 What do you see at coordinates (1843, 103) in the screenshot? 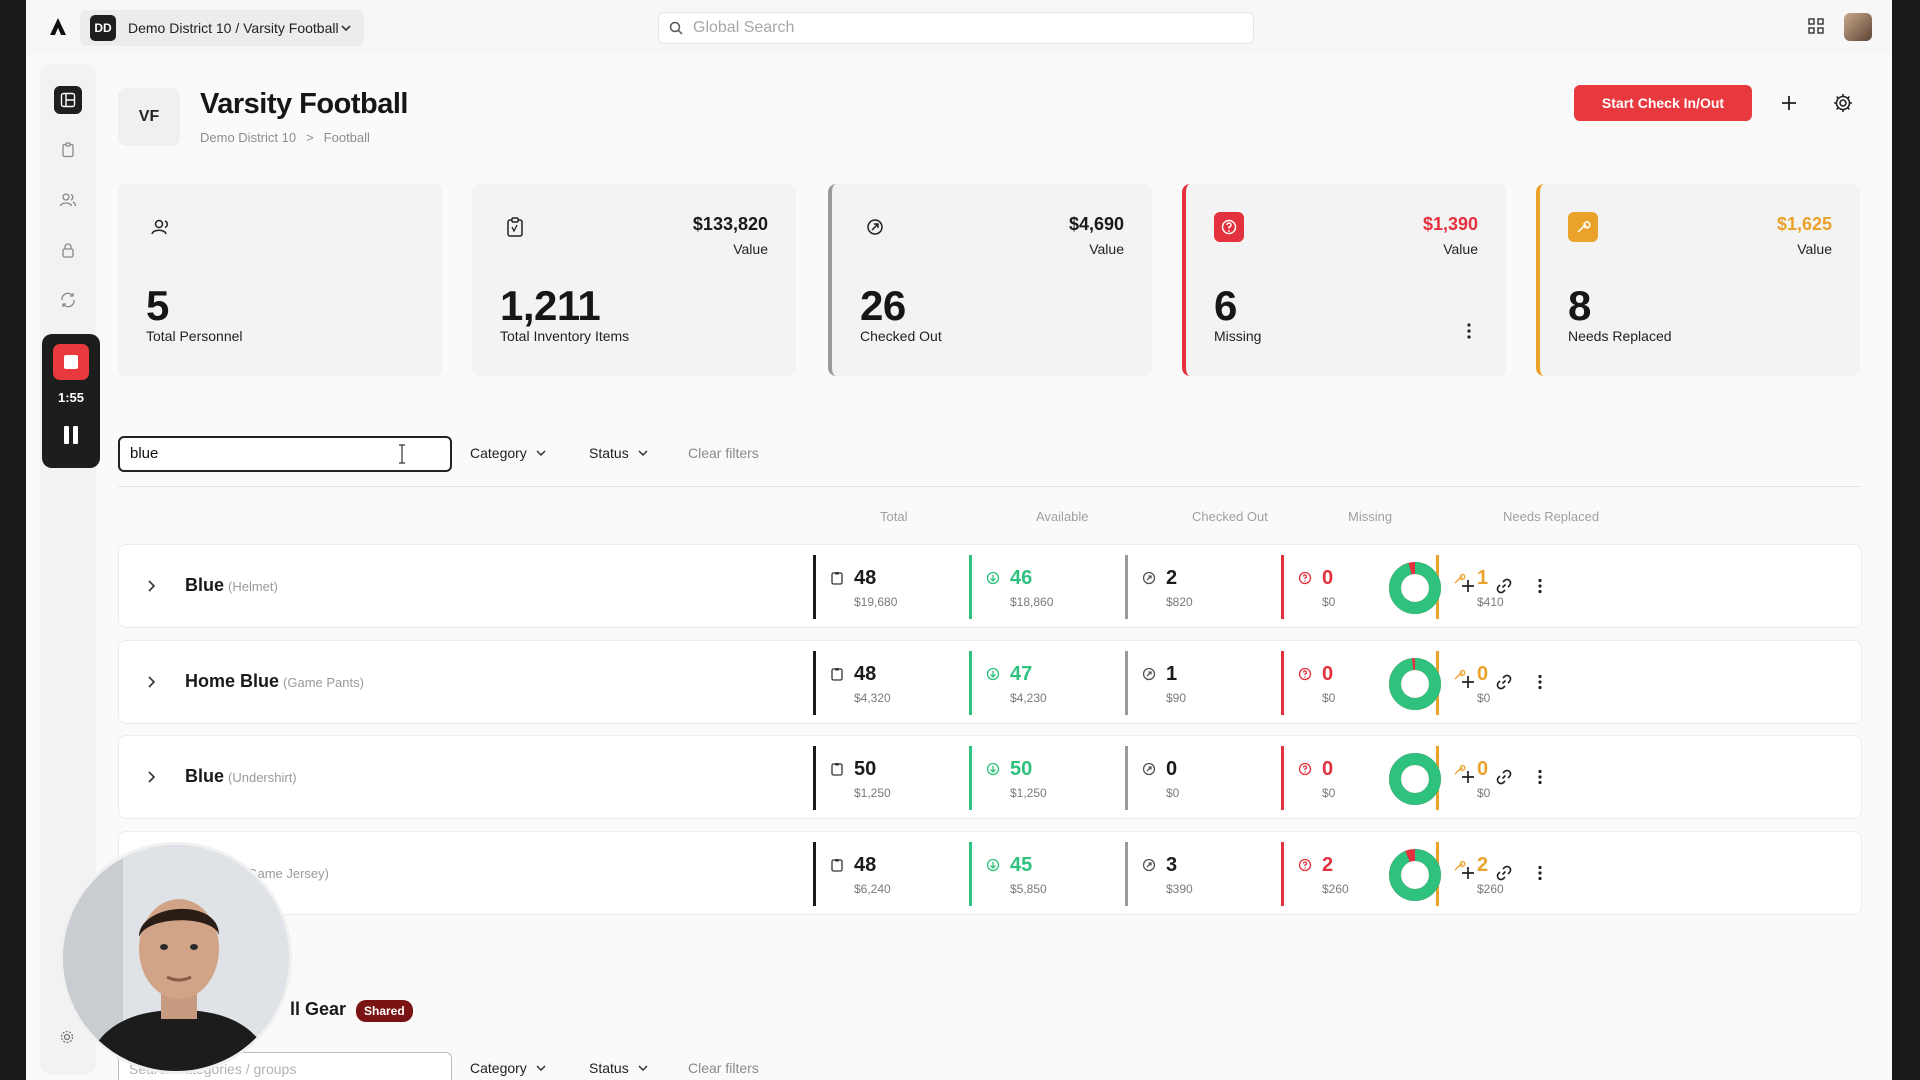
I see `gear-icon` at bounding box center [1843, 103].